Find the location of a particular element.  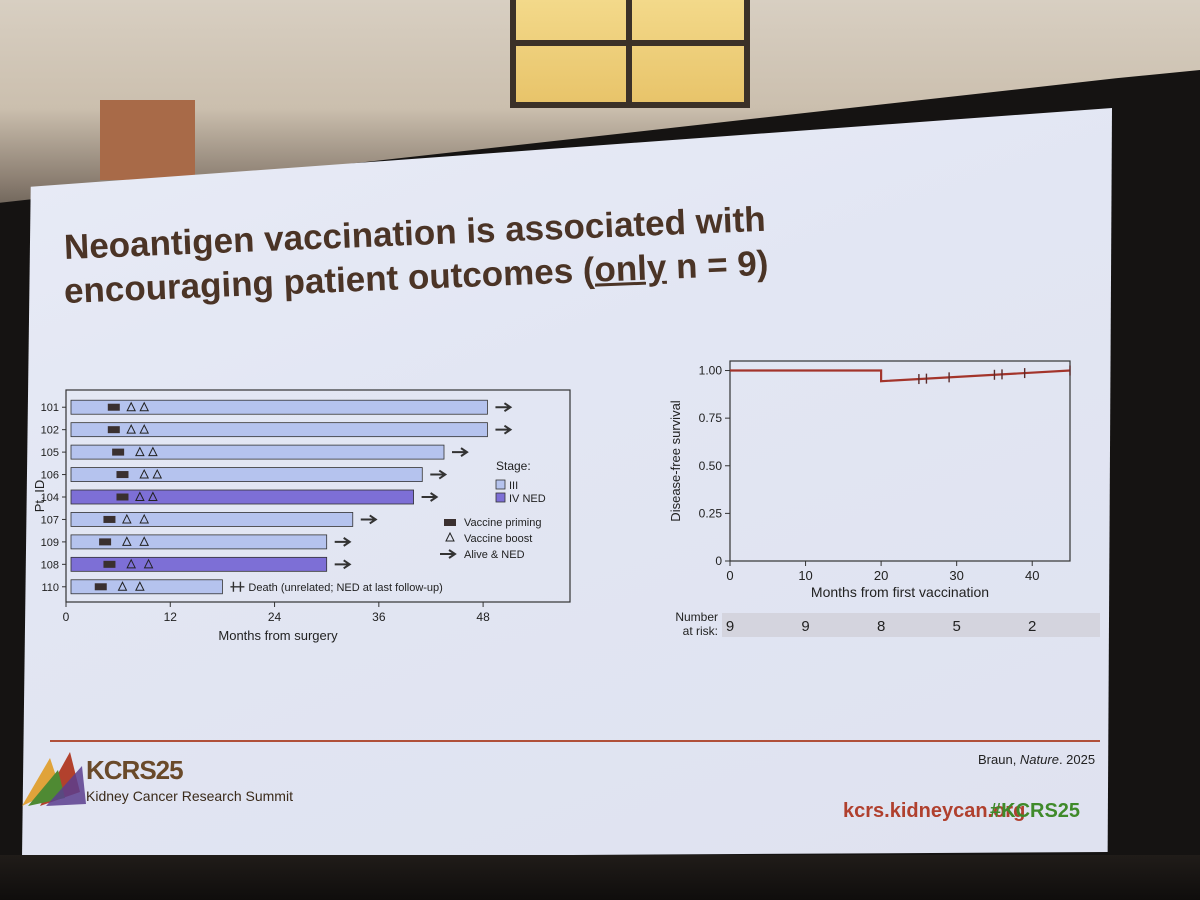

logo-subtitle: Kidney Cancer Research Summit is located at coordinates (189, 796).